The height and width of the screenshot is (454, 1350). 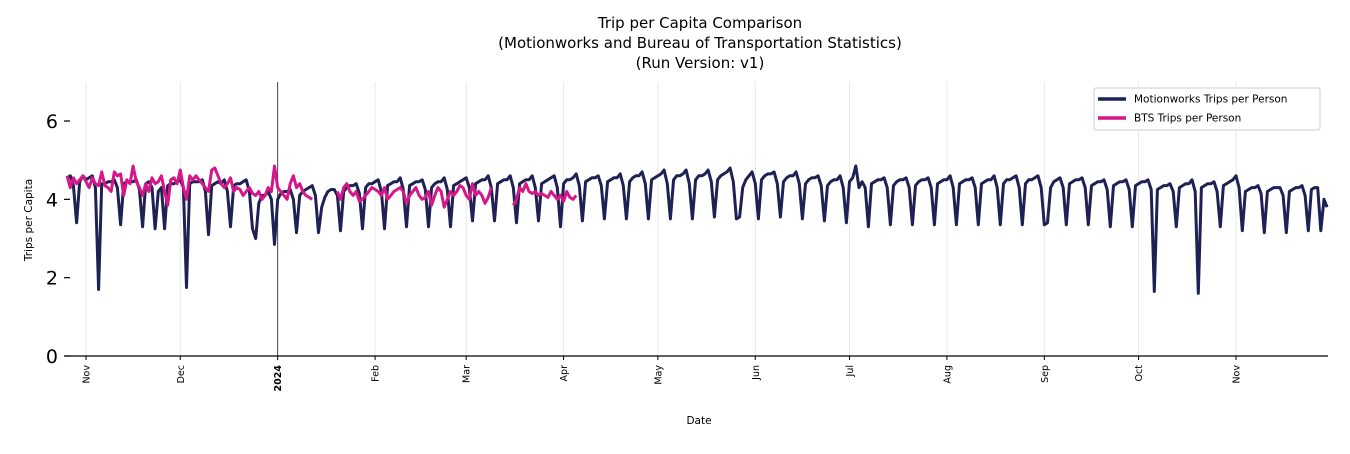 I want to click on x-tick-label: Oct, so click(x=1139, y=373).